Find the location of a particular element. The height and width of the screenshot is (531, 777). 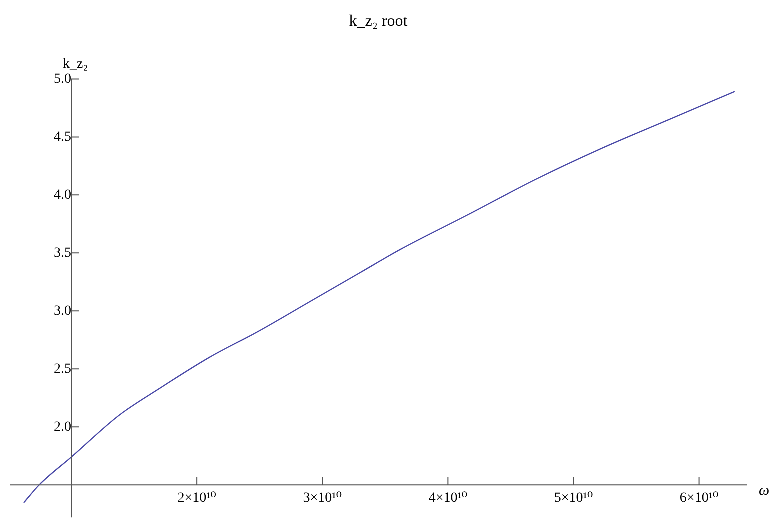

y-tick-label: 2.0 is located at coordinates (63, 427).